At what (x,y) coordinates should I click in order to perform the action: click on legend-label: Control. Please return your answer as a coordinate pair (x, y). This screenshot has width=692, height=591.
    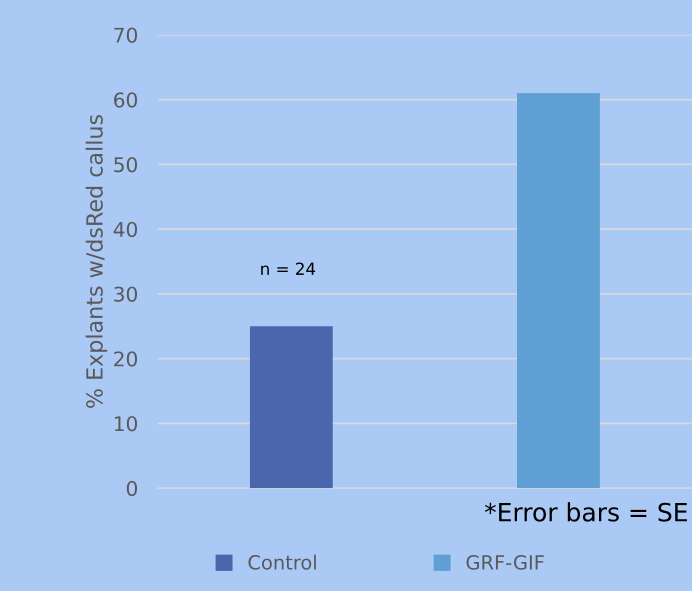
    Looking at the image, I should click on (282, 562).